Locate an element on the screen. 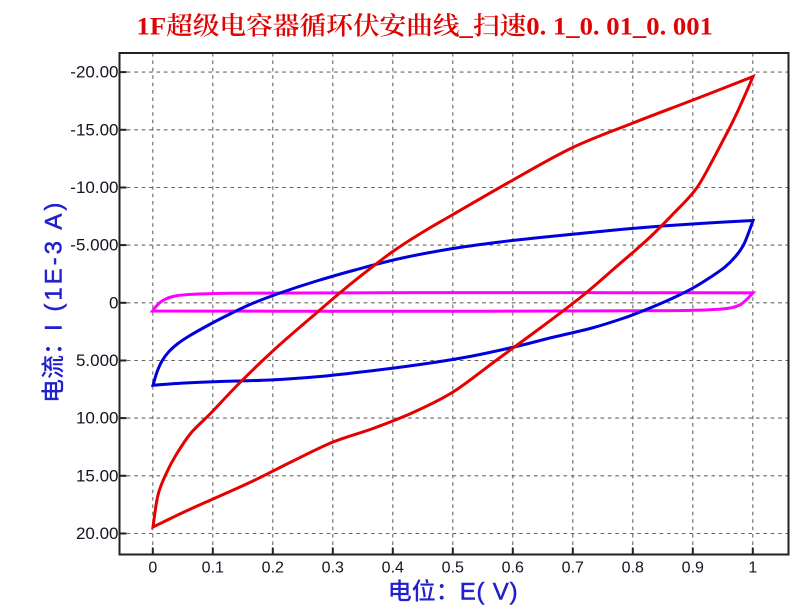 This screenshot has height=612, width=800. svg-text: -20.00 is located at coordinates (94, 72).